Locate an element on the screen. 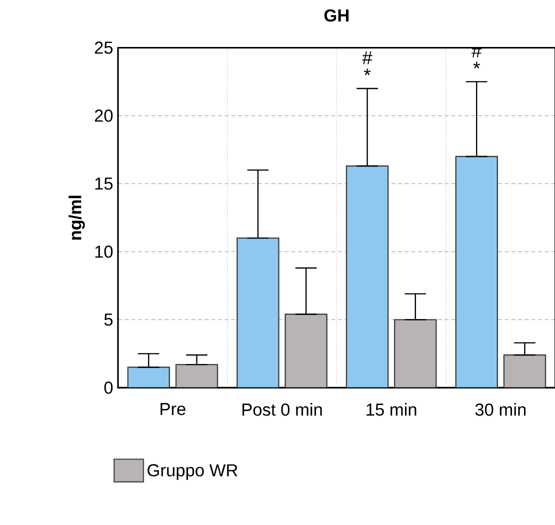 This screenshot has height=525, width=555. x-tick-label: 15 min is located at coordinates (391, 409).